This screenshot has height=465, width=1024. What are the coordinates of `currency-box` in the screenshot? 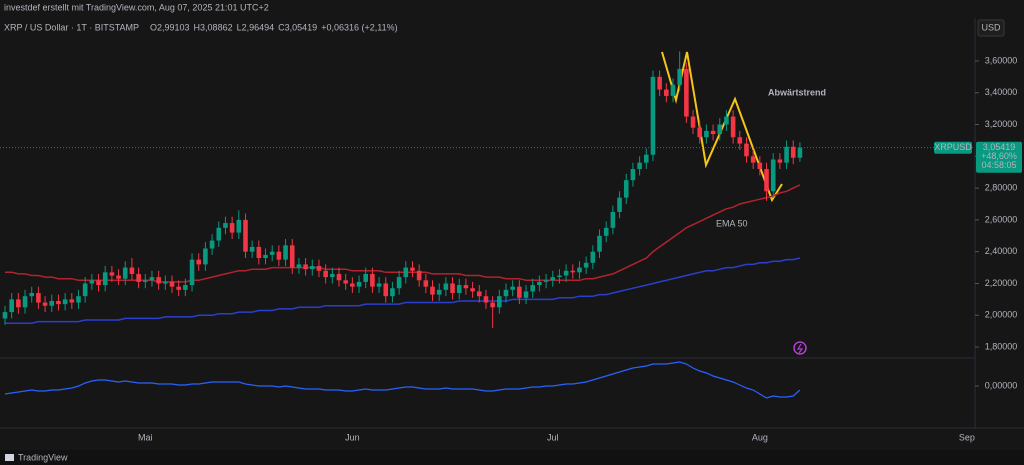 It's located at (991, 28).